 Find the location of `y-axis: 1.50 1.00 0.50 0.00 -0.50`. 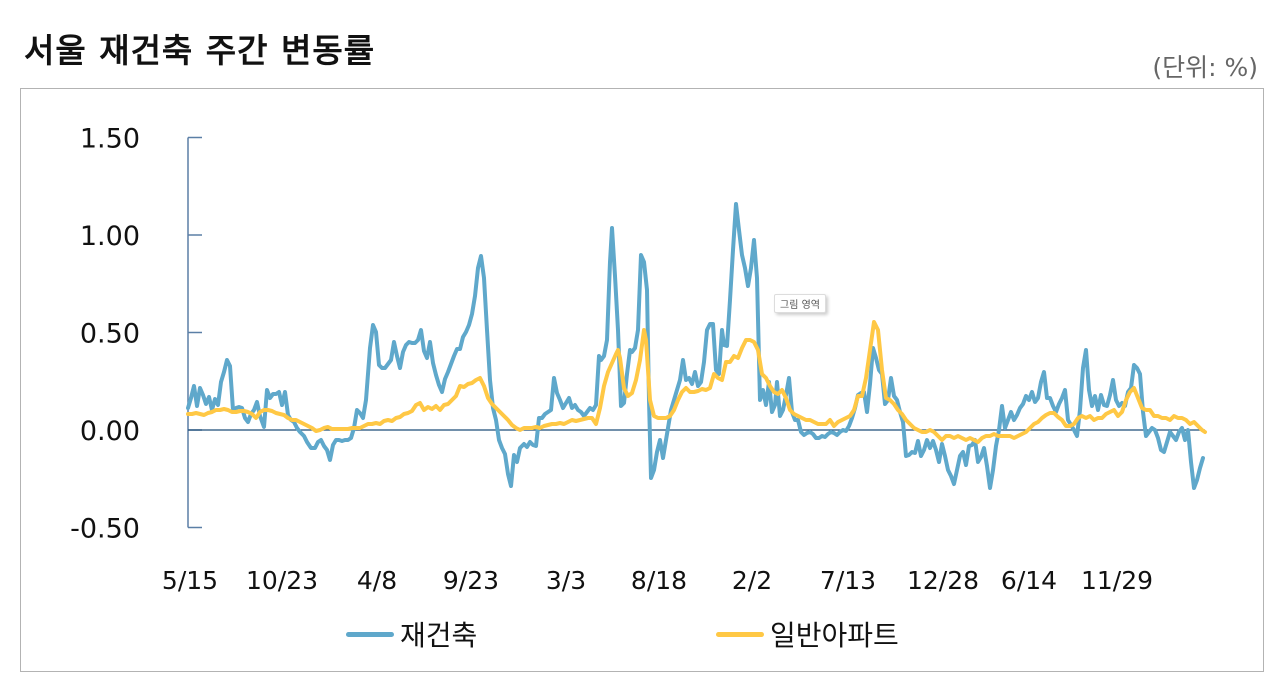

y-axis: 1.50 1.00 0.50 0.00 -0.50 is located at coordinates (136, 334).